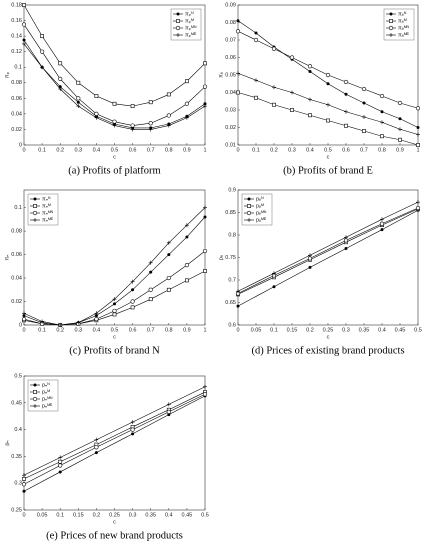 The width and height of the screenshot is (424, 550). What do you see at coordinates (97, 330) in the screenshot?
I see `x-tick-label: 0.4` at bounding box center [97, 330].